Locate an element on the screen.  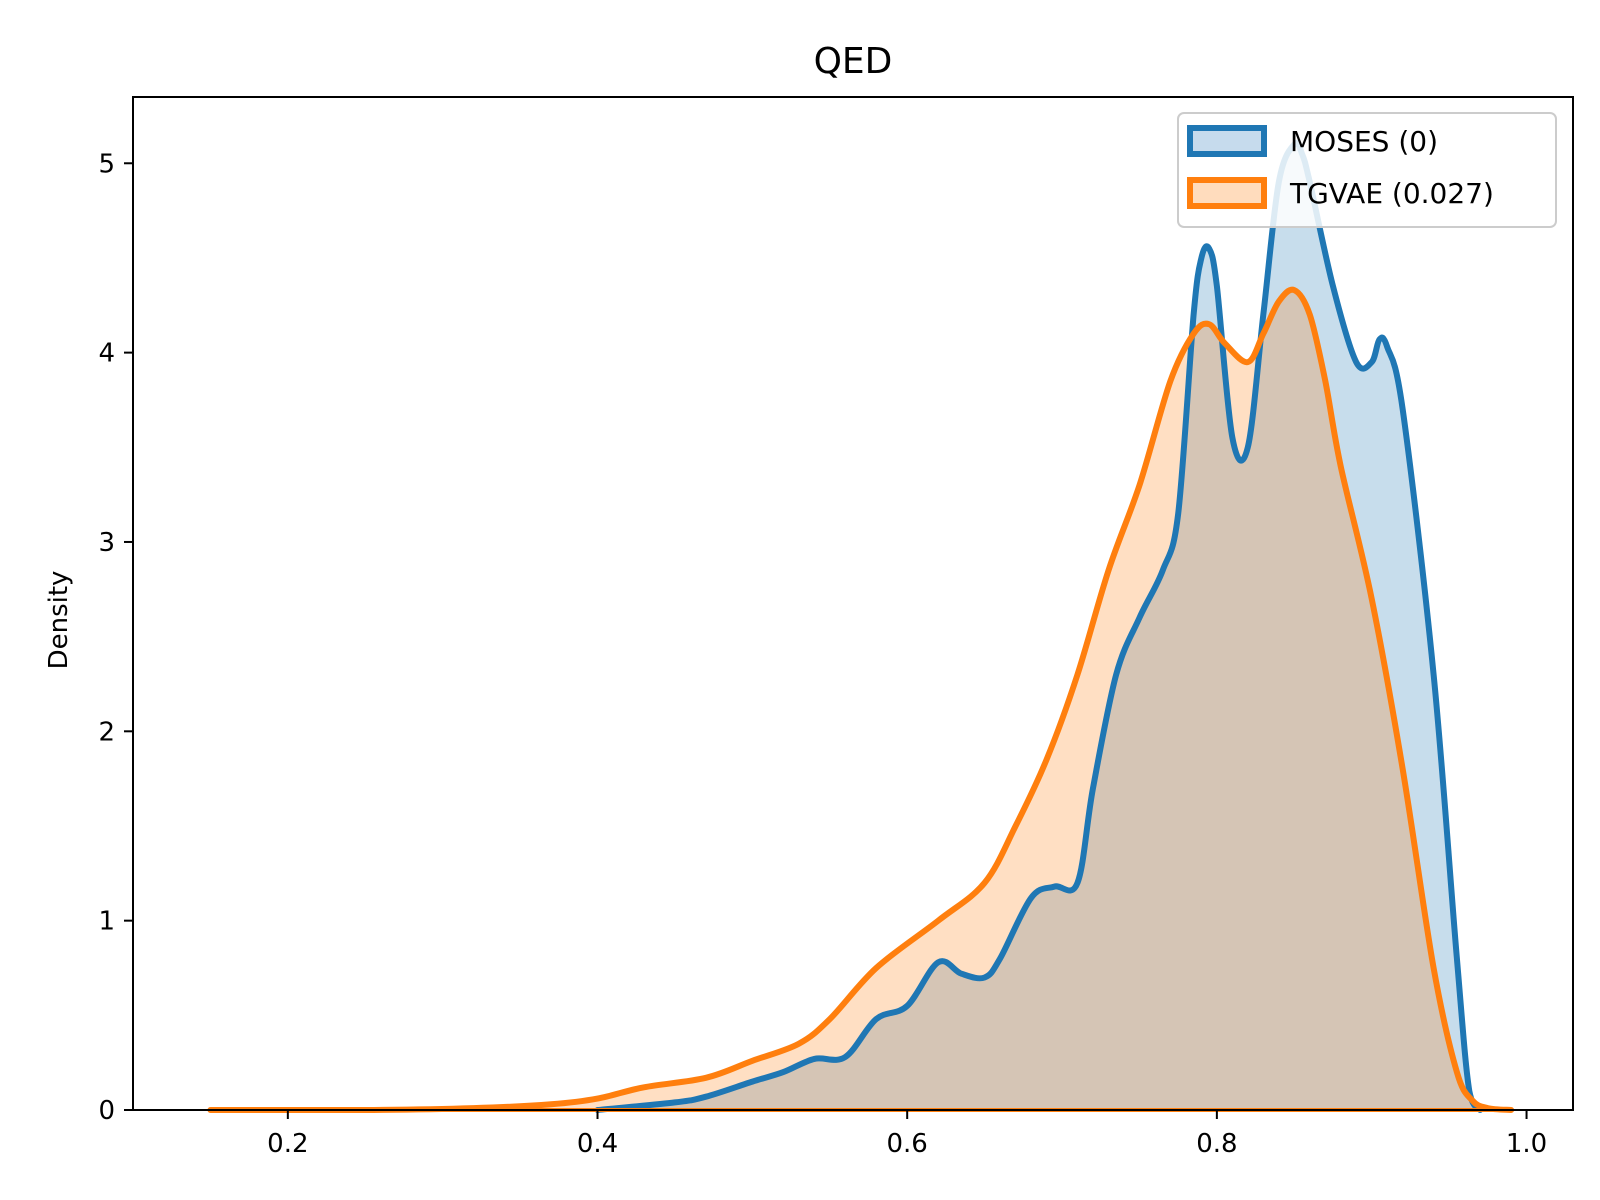
x-tick-label: 0.4 is located at coordinates (597, 1144).